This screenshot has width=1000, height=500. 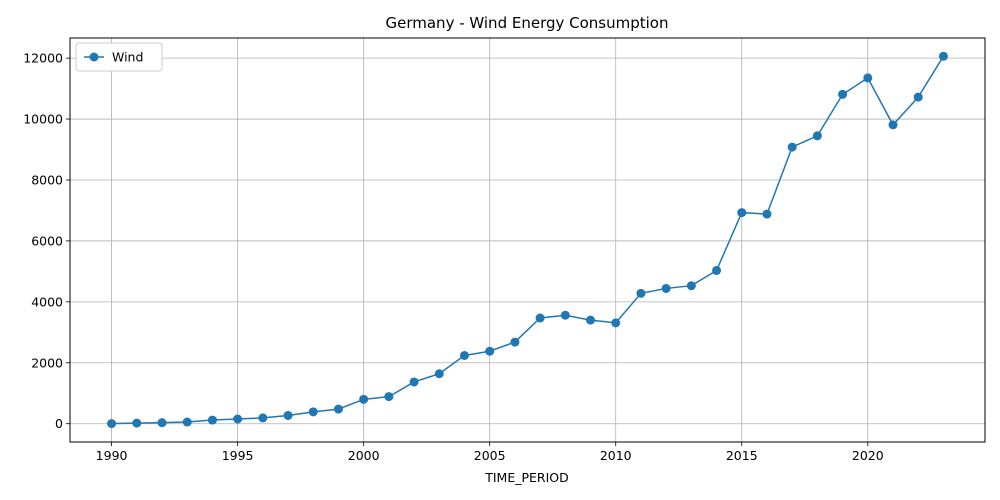 I want to click on y-tick-label: 10000, so click(x=43, y=119).